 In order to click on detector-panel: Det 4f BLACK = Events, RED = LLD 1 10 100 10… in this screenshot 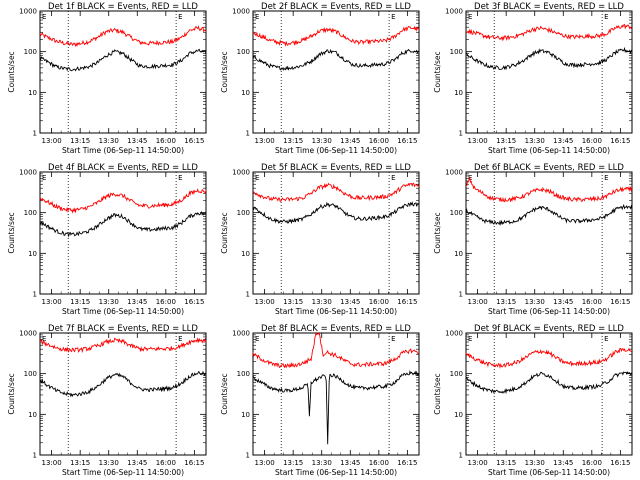, I will do `click(107, 239)`.